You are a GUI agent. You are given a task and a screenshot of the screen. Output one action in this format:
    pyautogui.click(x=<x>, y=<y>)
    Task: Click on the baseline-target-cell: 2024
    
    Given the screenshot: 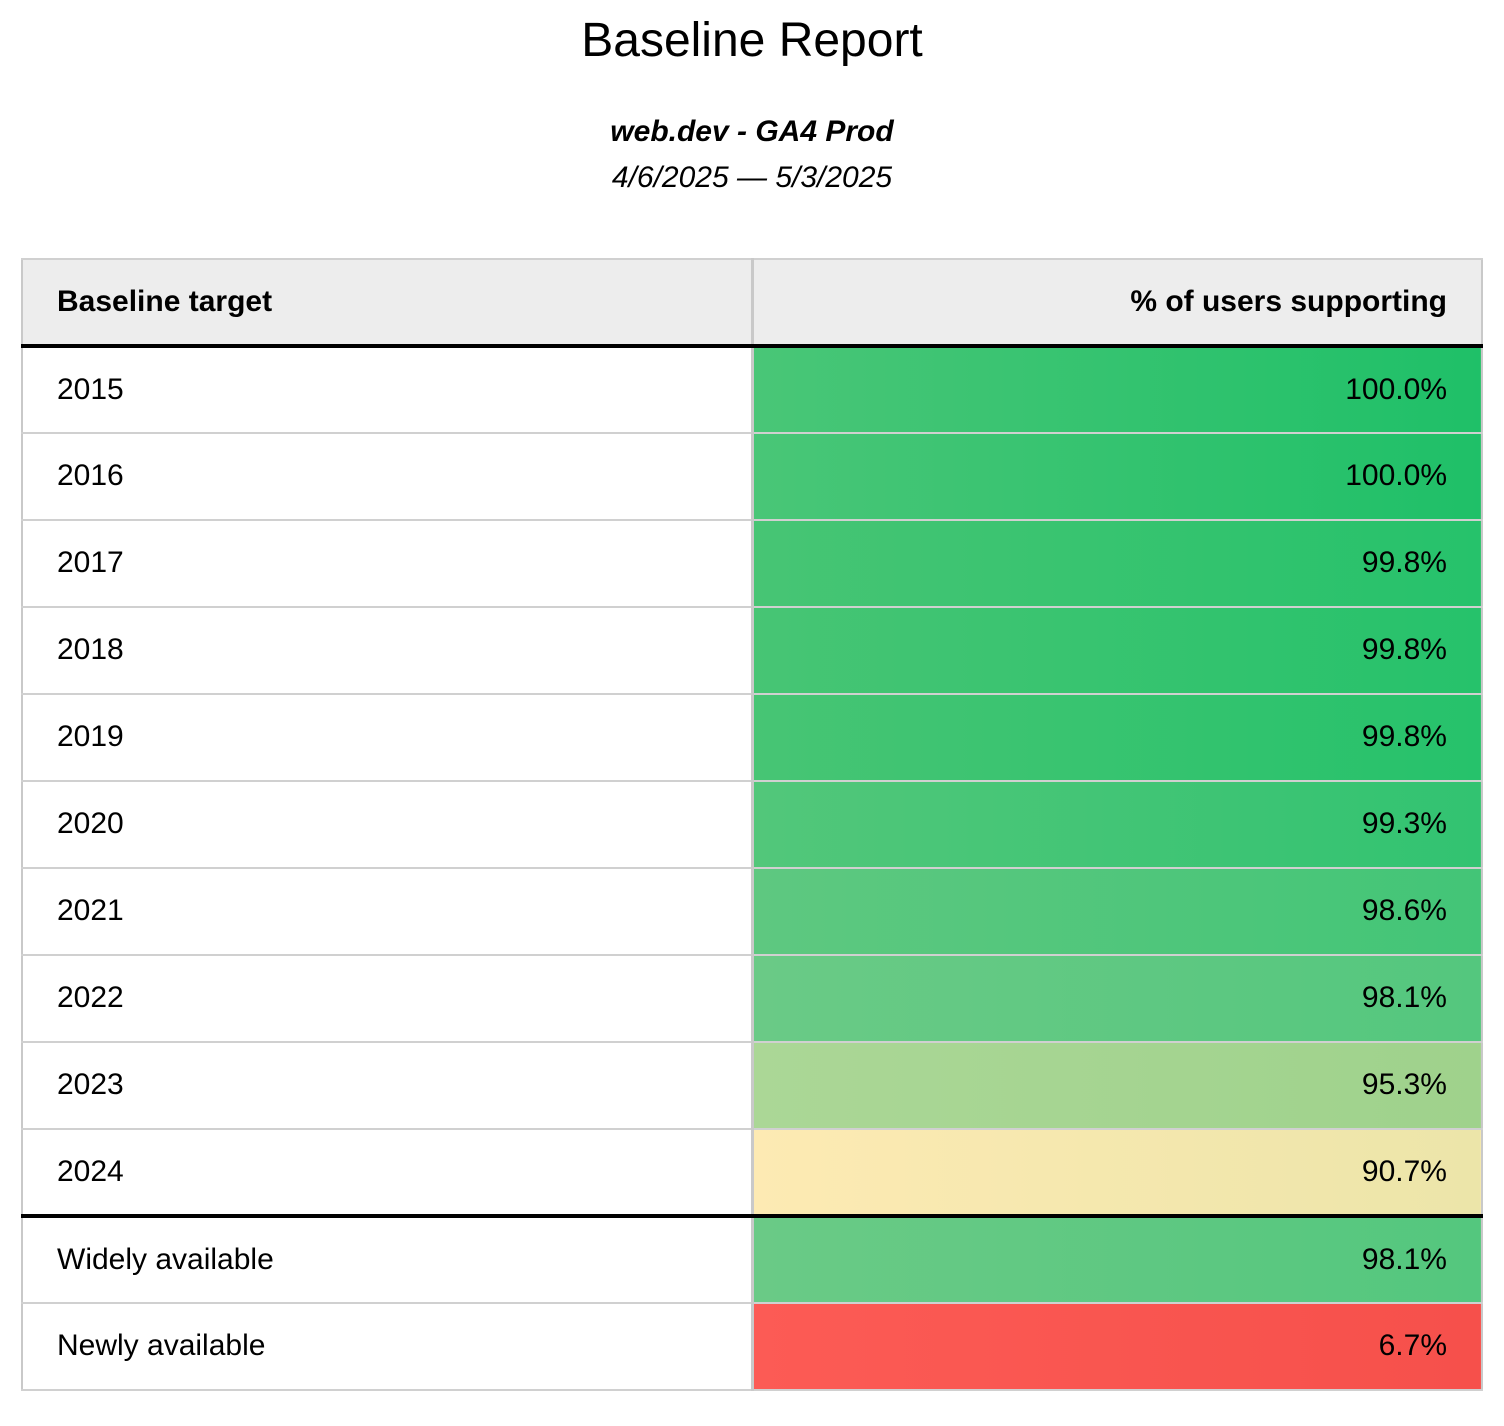 What is the action you would take?
    pyautogui.click(x=388, y=1172)
    